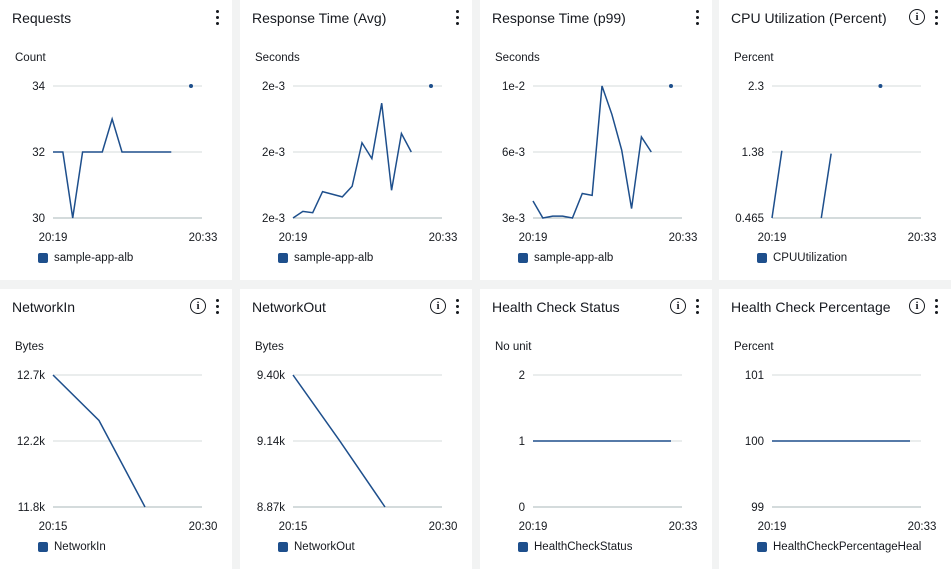  What do you see at coordinates (522, 442) in the screenshot?
I see `y-tick-label: 1` at bounding box center [522, 442].